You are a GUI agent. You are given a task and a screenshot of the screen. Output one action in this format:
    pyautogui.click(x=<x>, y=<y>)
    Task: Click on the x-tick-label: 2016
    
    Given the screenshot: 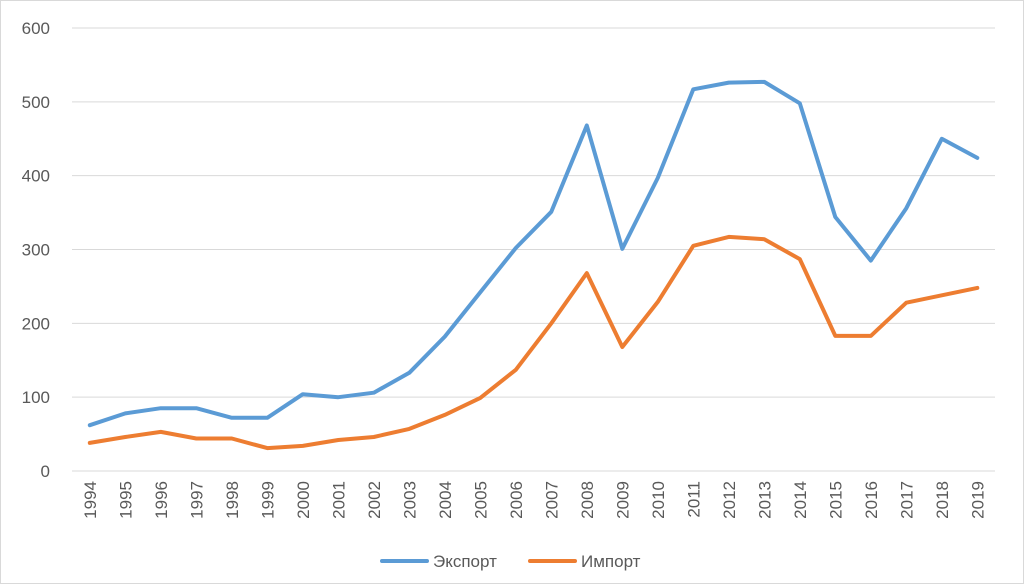 What is the action you would take?
    pyautogui.click(x=871, y=500)
    